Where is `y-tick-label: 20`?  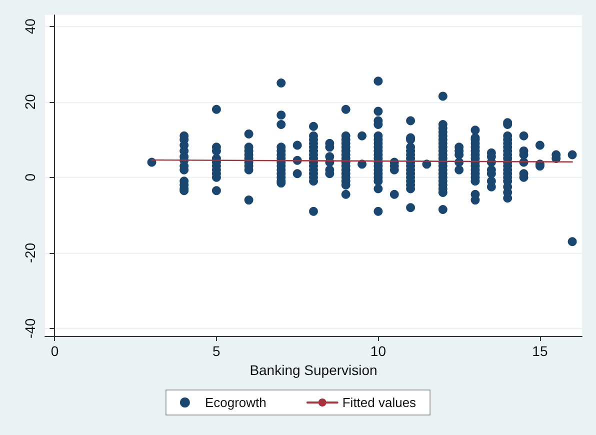 y-tick-label: 20 is located at coordinates (30, 102).